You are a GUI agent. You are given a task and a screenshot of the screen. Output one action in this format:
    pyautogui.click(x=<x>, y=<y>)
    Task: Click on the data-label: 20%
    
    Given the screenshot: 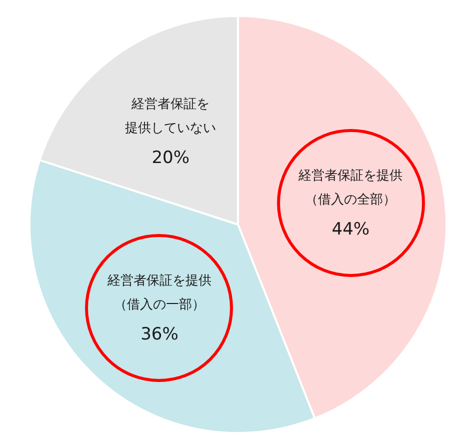 What is the action you would take?
    pyautogui.click(x=171, y=158)
    